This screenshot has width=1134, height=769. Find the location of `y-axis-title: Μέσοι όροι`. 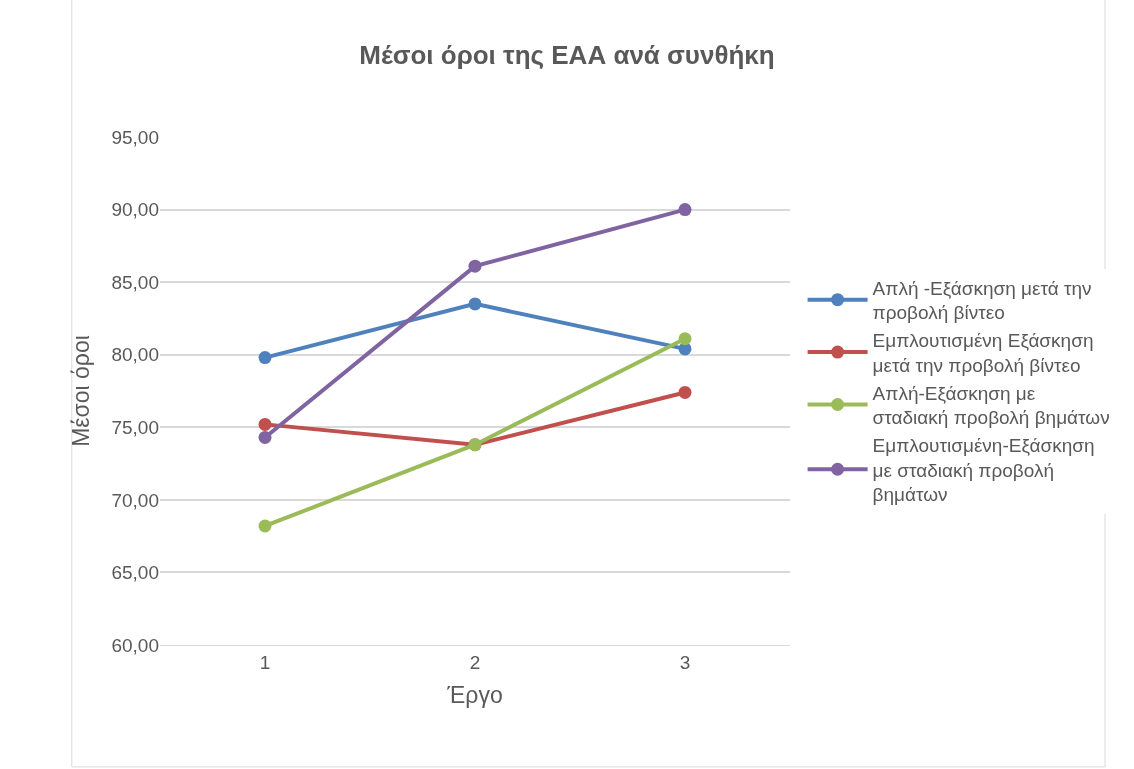

y-axis-title: Μέσοι όροι is located at coordinates (80, 391).